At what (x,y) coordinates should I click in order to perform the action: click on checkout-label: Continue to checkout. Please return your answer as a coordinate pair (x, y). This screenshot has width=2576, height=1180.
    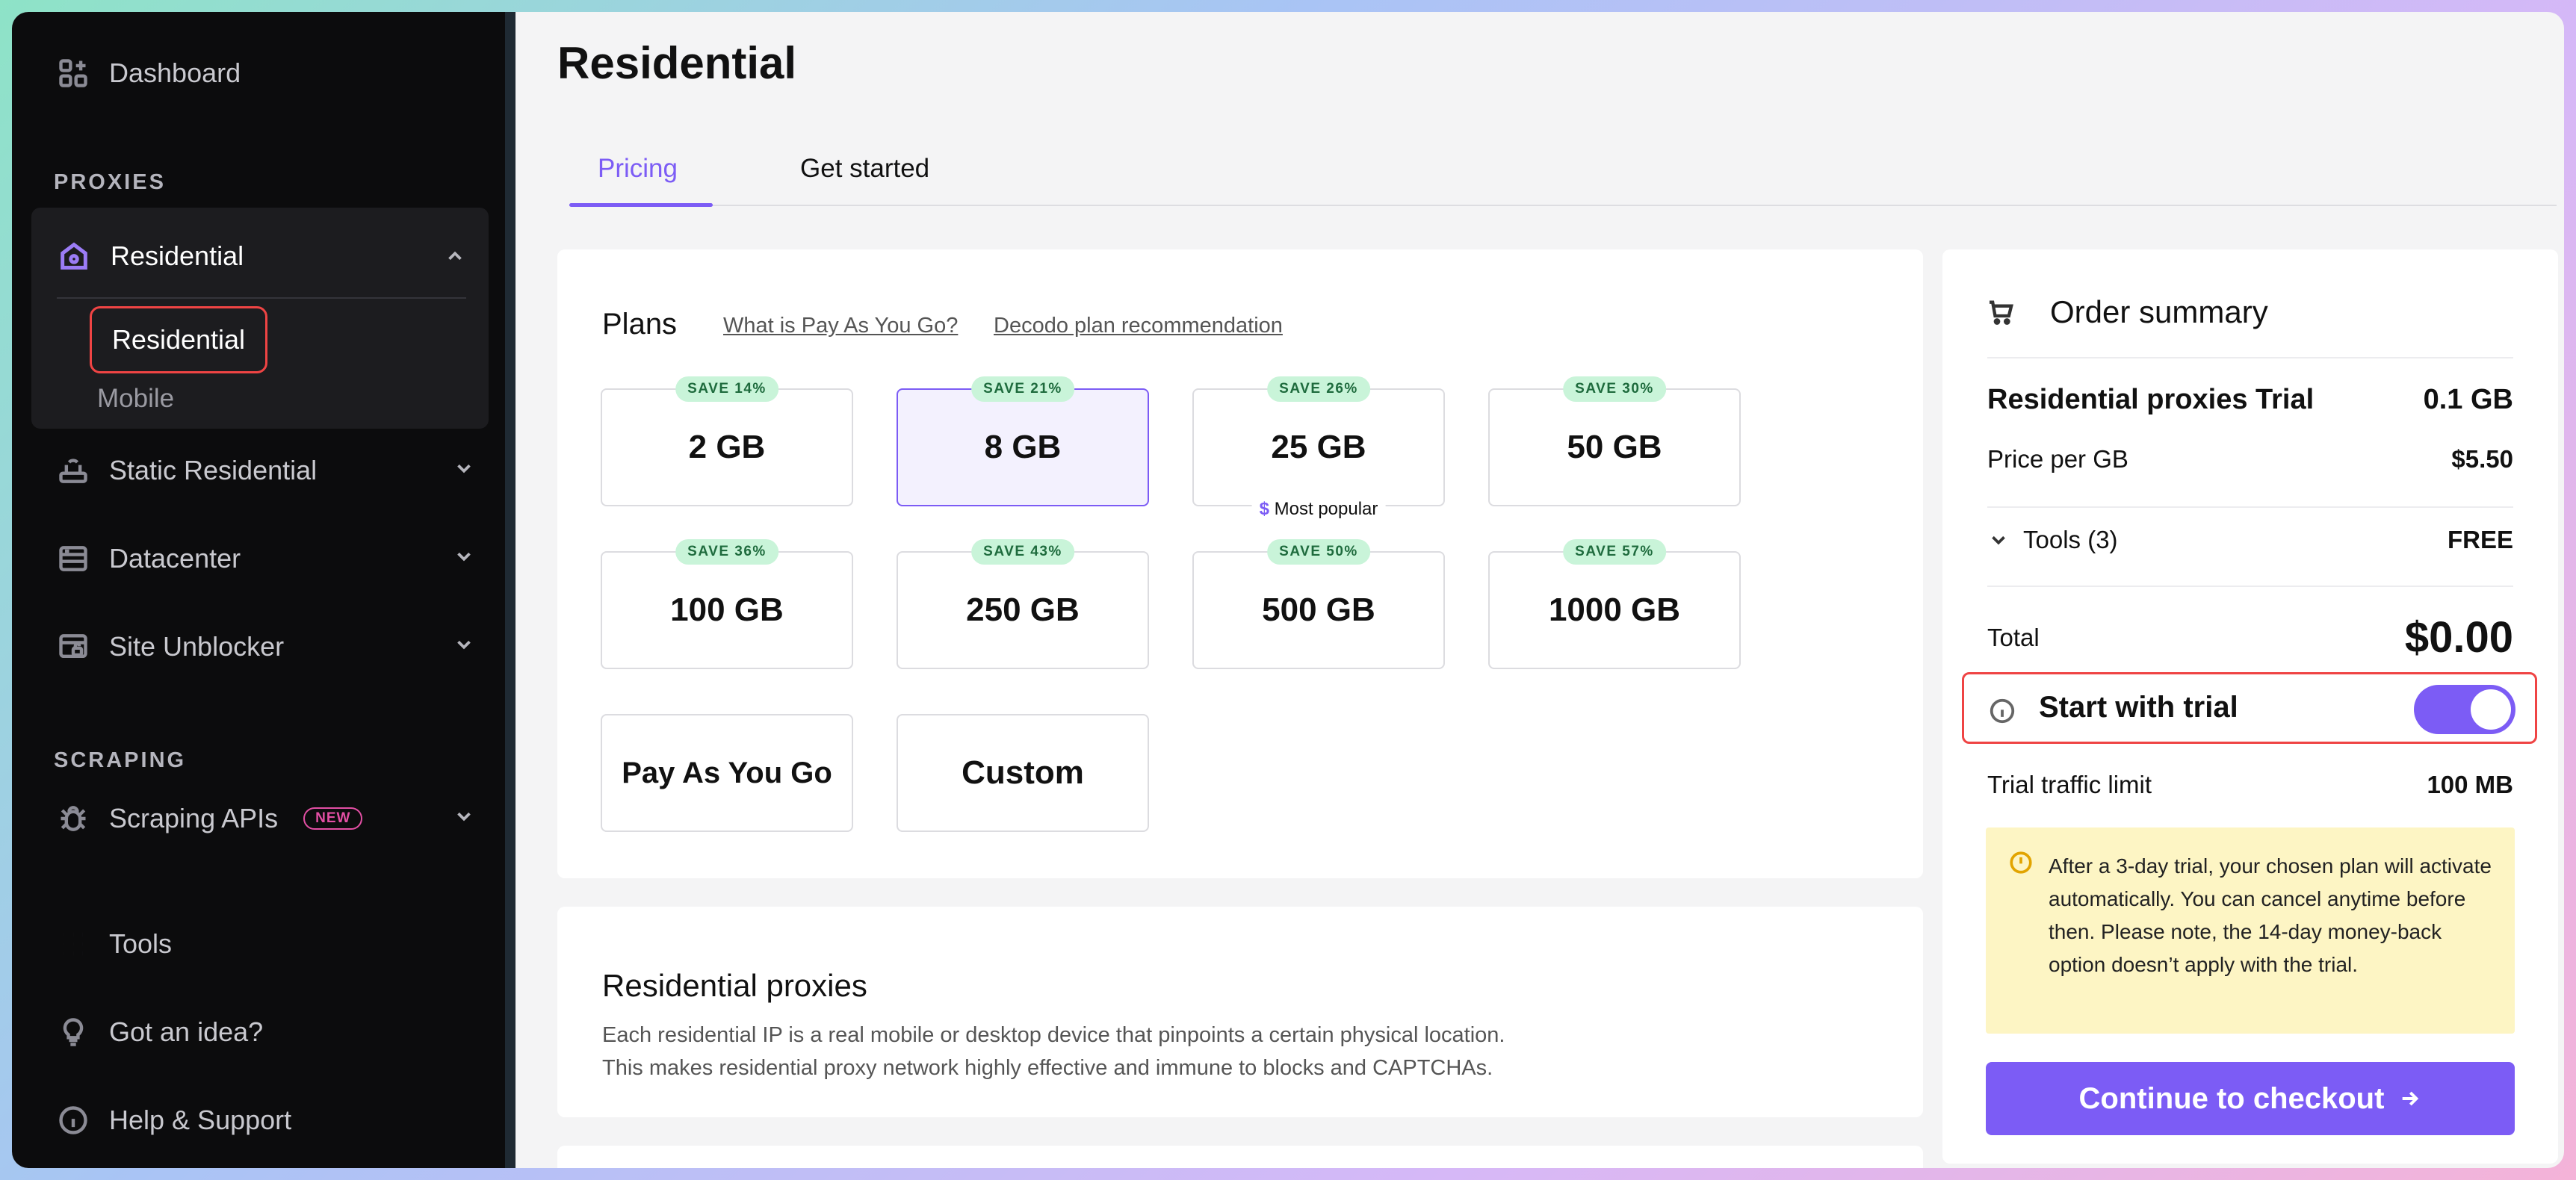
    Looking at the image, I should click on (2231, 1098).